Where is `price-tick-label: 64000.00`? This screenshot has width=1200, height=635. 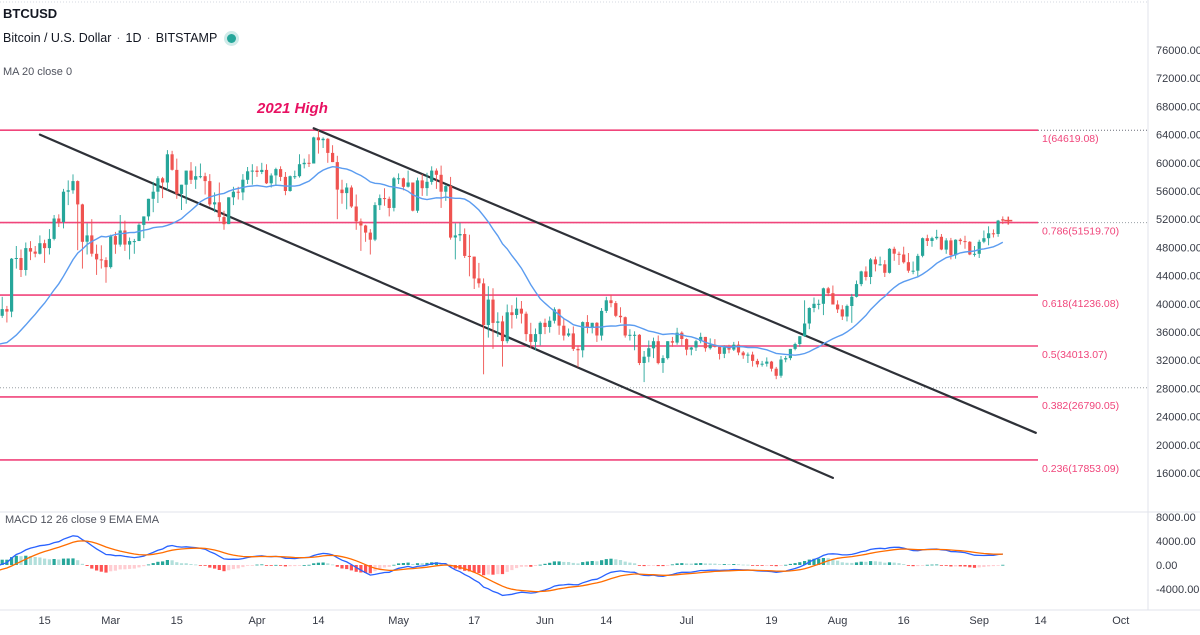 price-tick-label: 64000.00 is located at coordinates (1178, 136).